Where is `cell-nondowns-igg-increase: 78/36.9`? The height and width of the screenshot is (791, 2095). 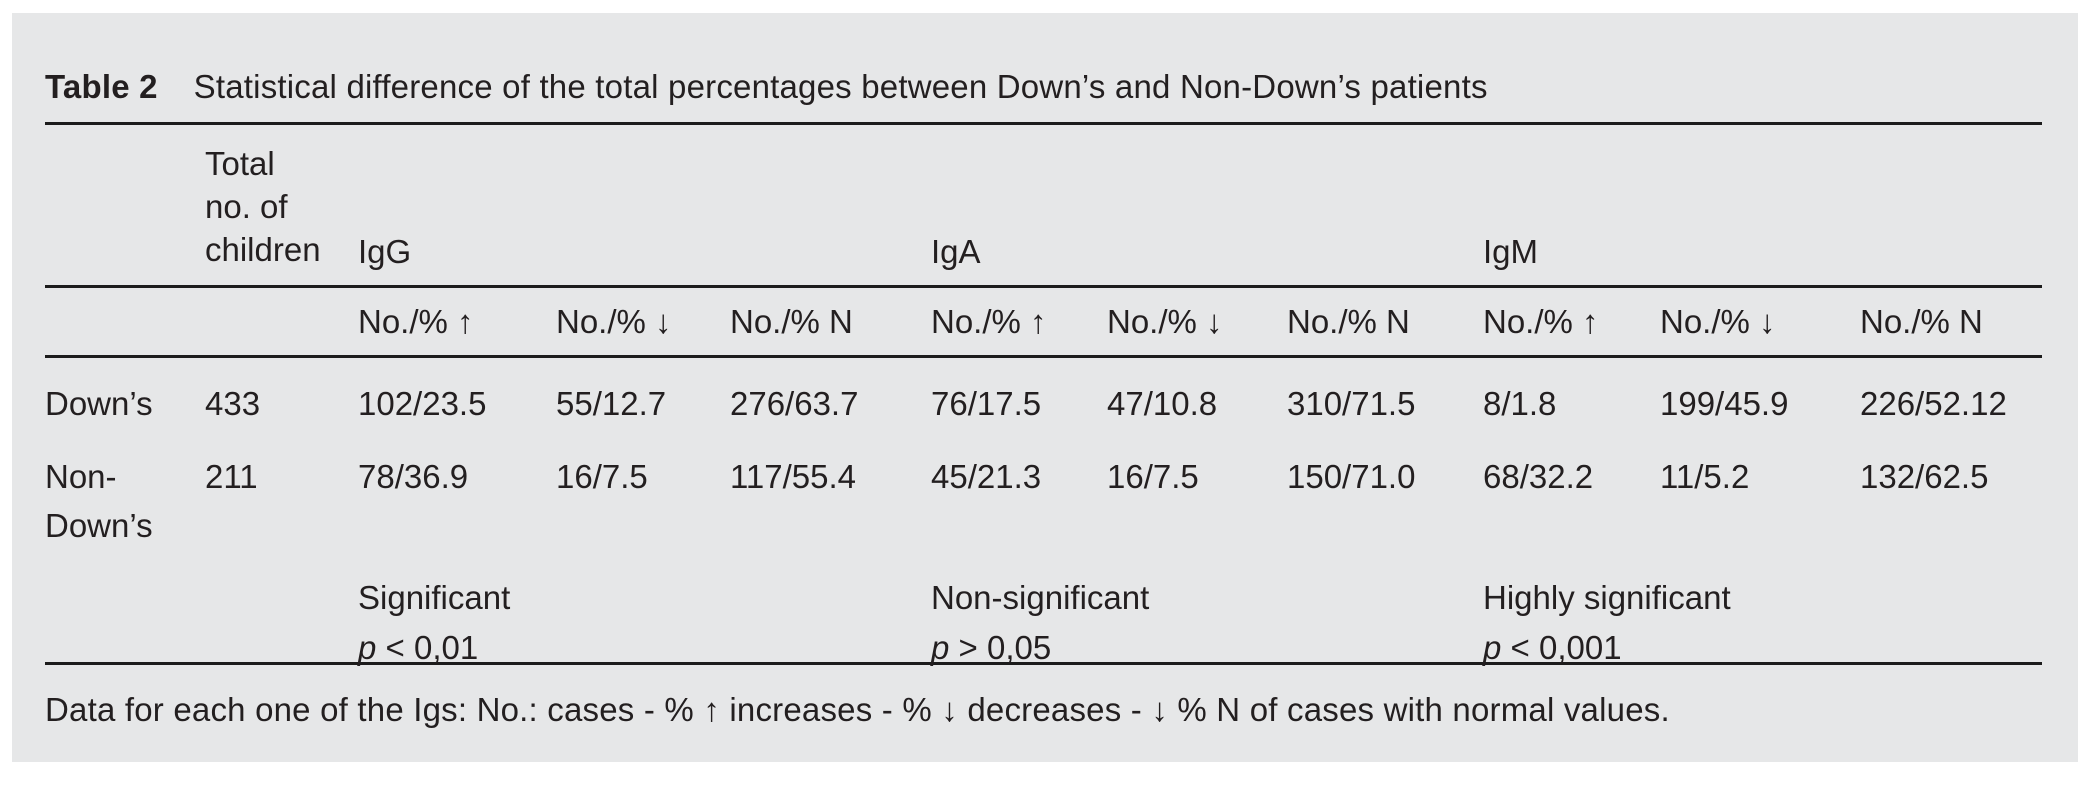
cell-nondowns-igg-increase: 78/36.9 is located at coordinates (413, 476).